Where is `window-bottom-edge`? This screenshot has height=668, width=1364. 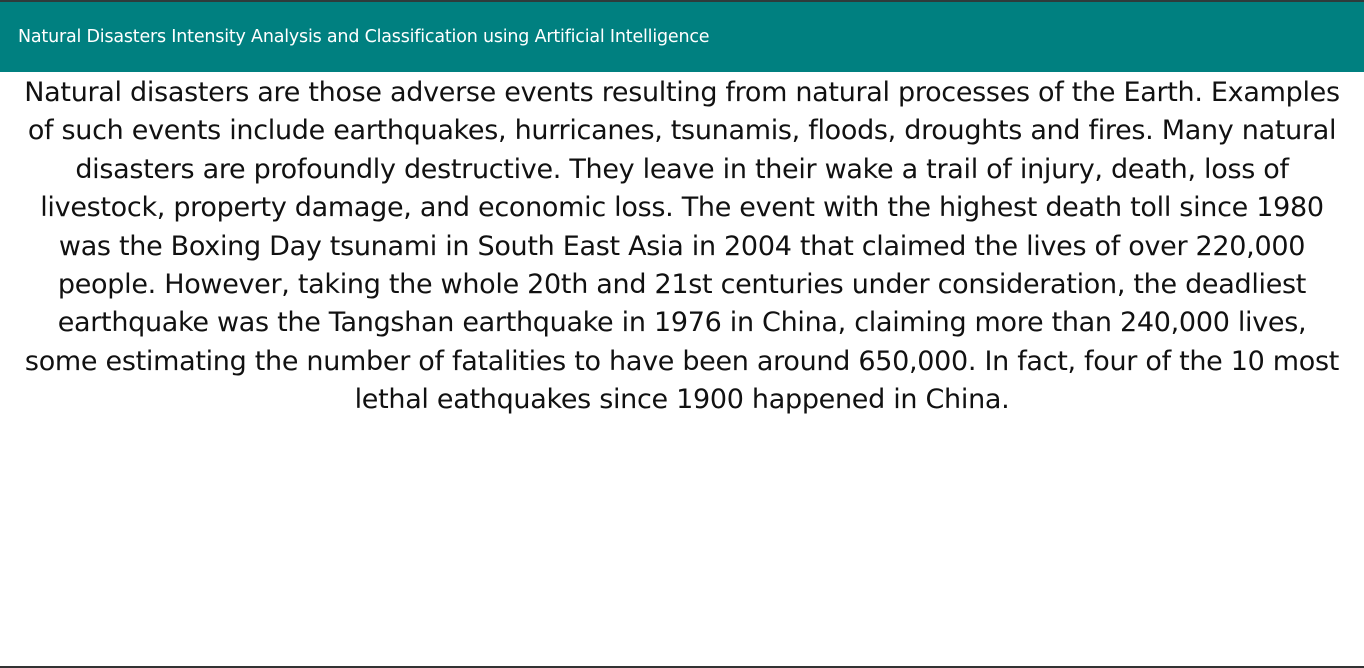
window-bottom-edge is located at coordinates (682, 667).